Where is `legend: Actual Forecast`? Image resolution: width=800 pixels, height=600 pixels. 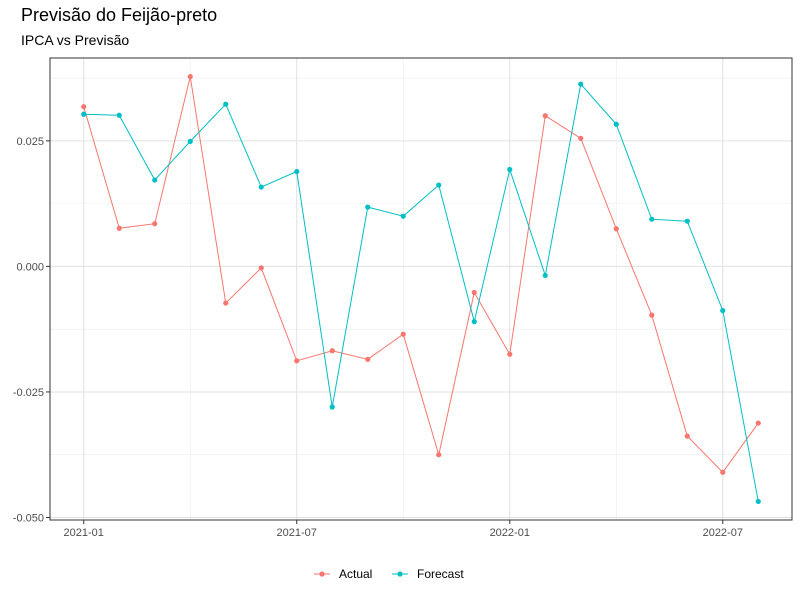
legend: Actual Forecast is located at coordinates (389, 574).